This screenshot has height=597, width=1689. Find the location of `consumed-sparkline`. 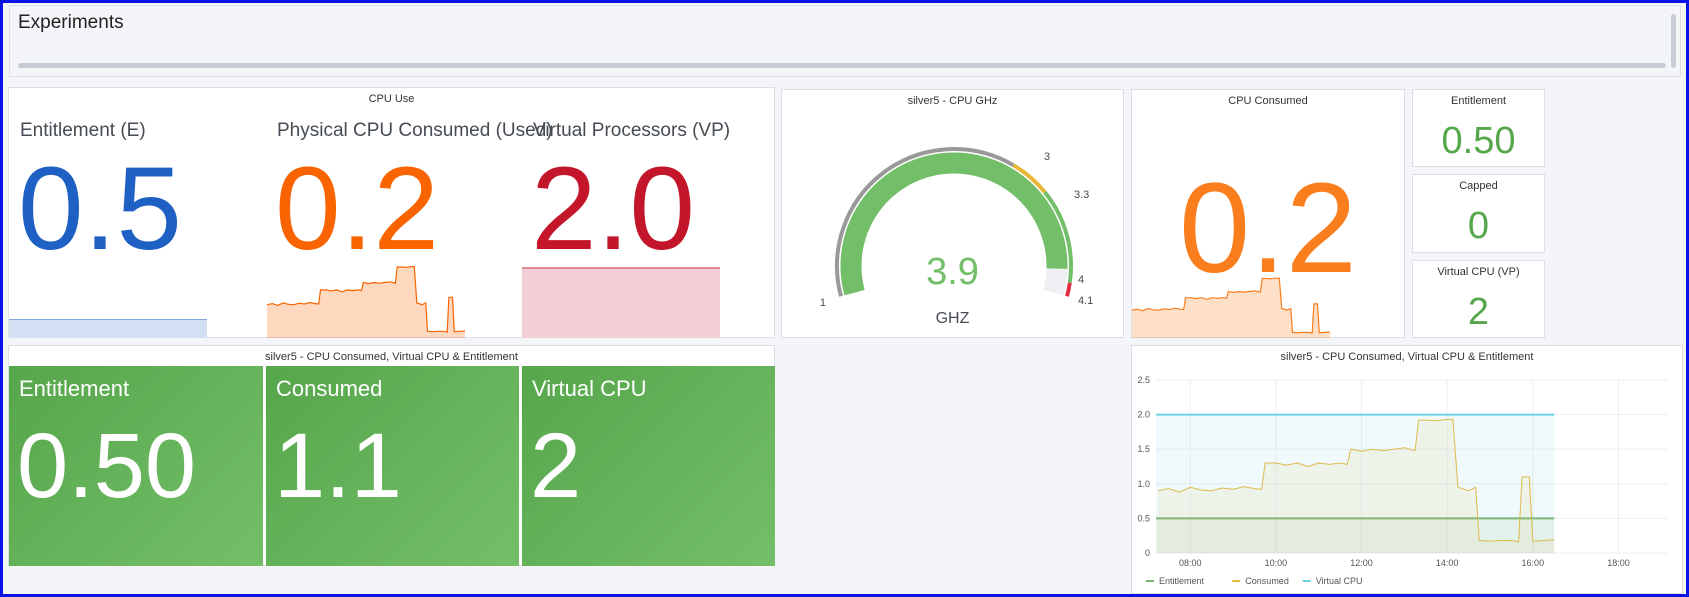

consumed-sparkline is located at coordinates (366, 302).